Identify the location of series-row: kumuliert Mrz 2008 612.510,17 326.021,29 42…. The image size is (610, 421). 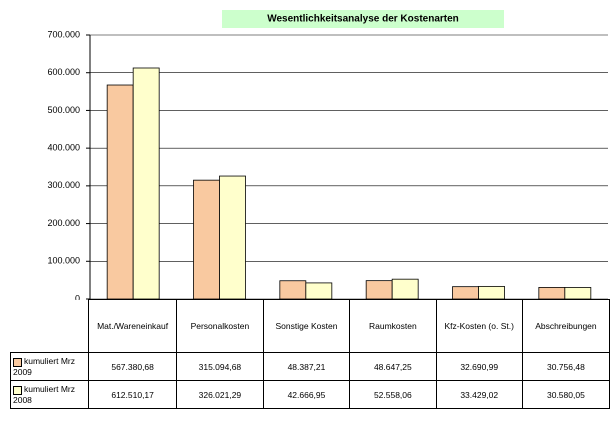
(309, 394).